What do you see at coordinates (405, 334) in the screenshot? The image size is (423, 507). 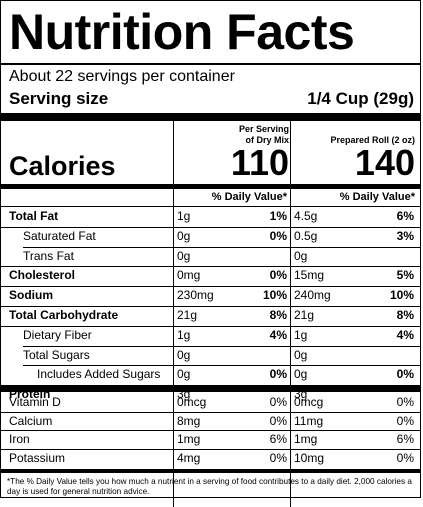 I see `nutrient-dv-col2: 4%` at bounding box center [405, 334].